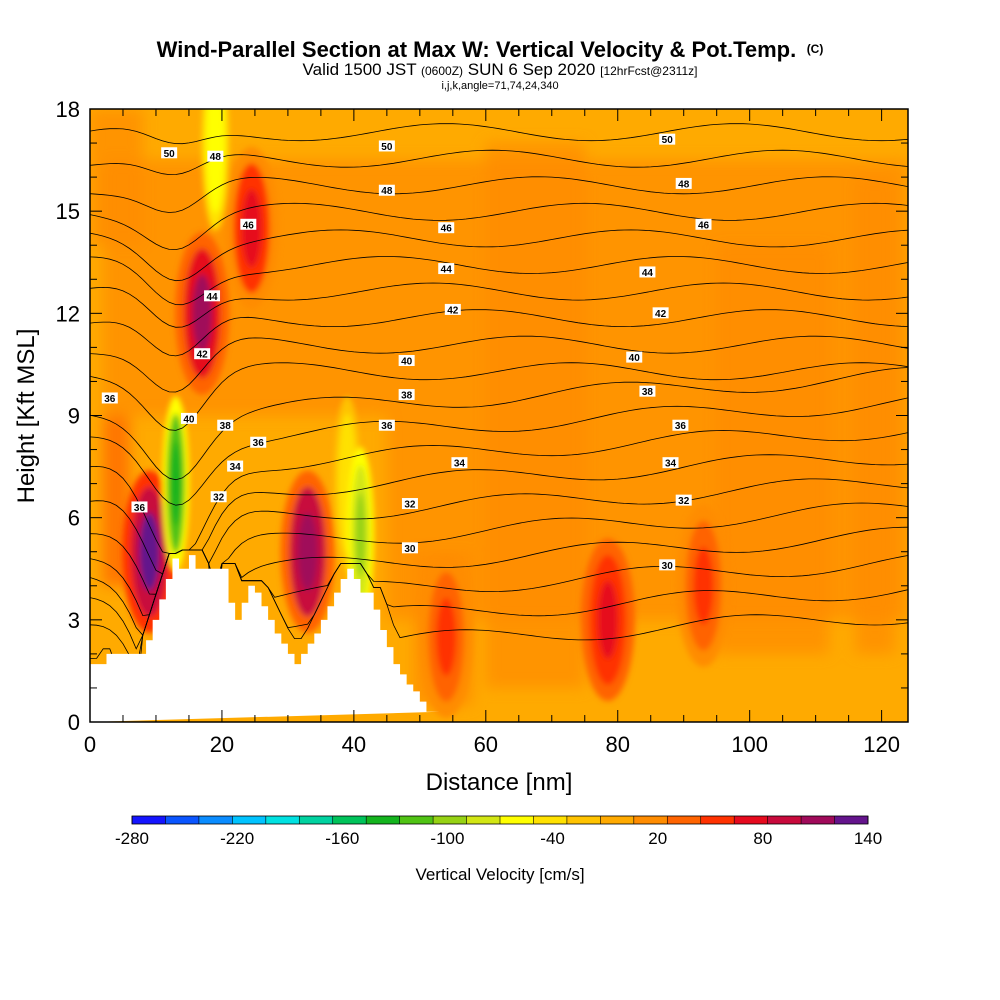 Image resolution: width=1000 pixels, height=1000 pixels. Describe the element at coordinates (486, 744) in the screenshot. I see `x-tick-label: 60` at that location.